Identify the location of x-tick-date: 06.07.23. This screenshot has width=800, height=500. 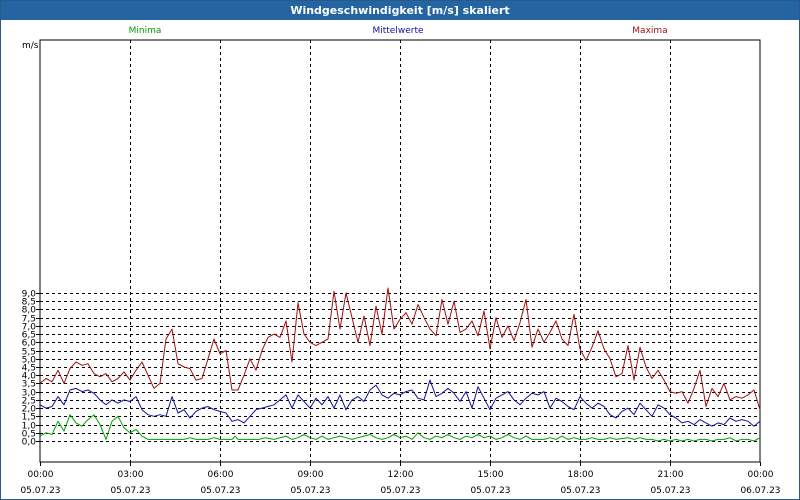
(760, 491).